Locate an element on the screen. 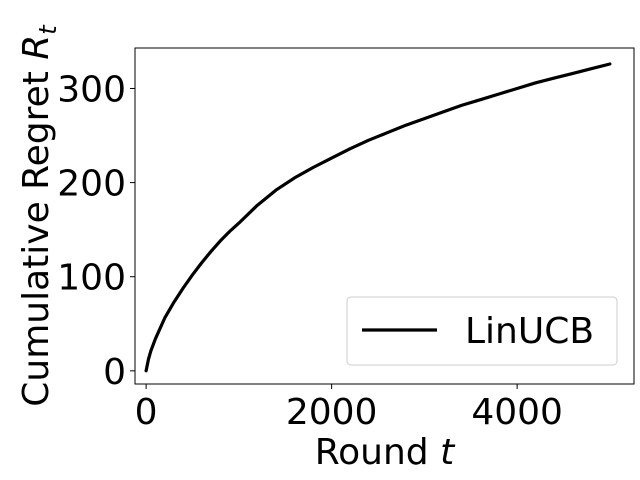 The width and height of the screenshot is (640, 480). x-tick-label: 2000 is located at coordinates (332, 412).